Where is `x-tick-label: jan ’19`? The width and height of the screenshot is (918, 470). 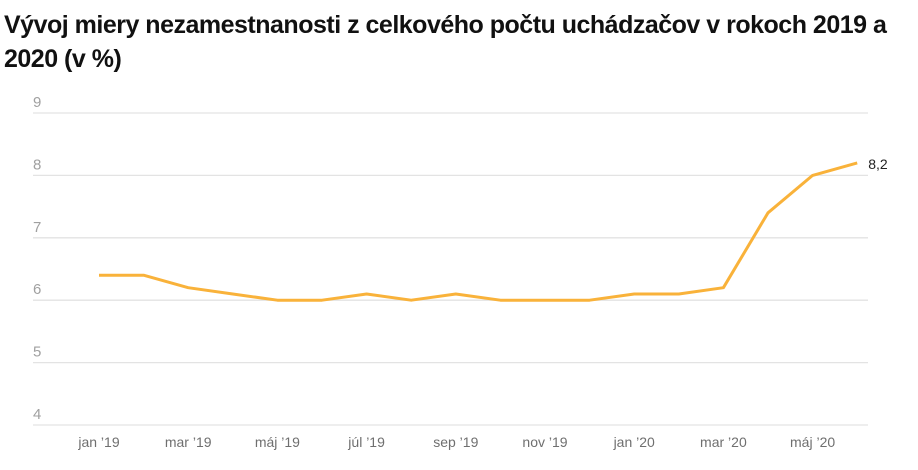 x-tick-label: jan ’19 is located at coordinates (98, 442).